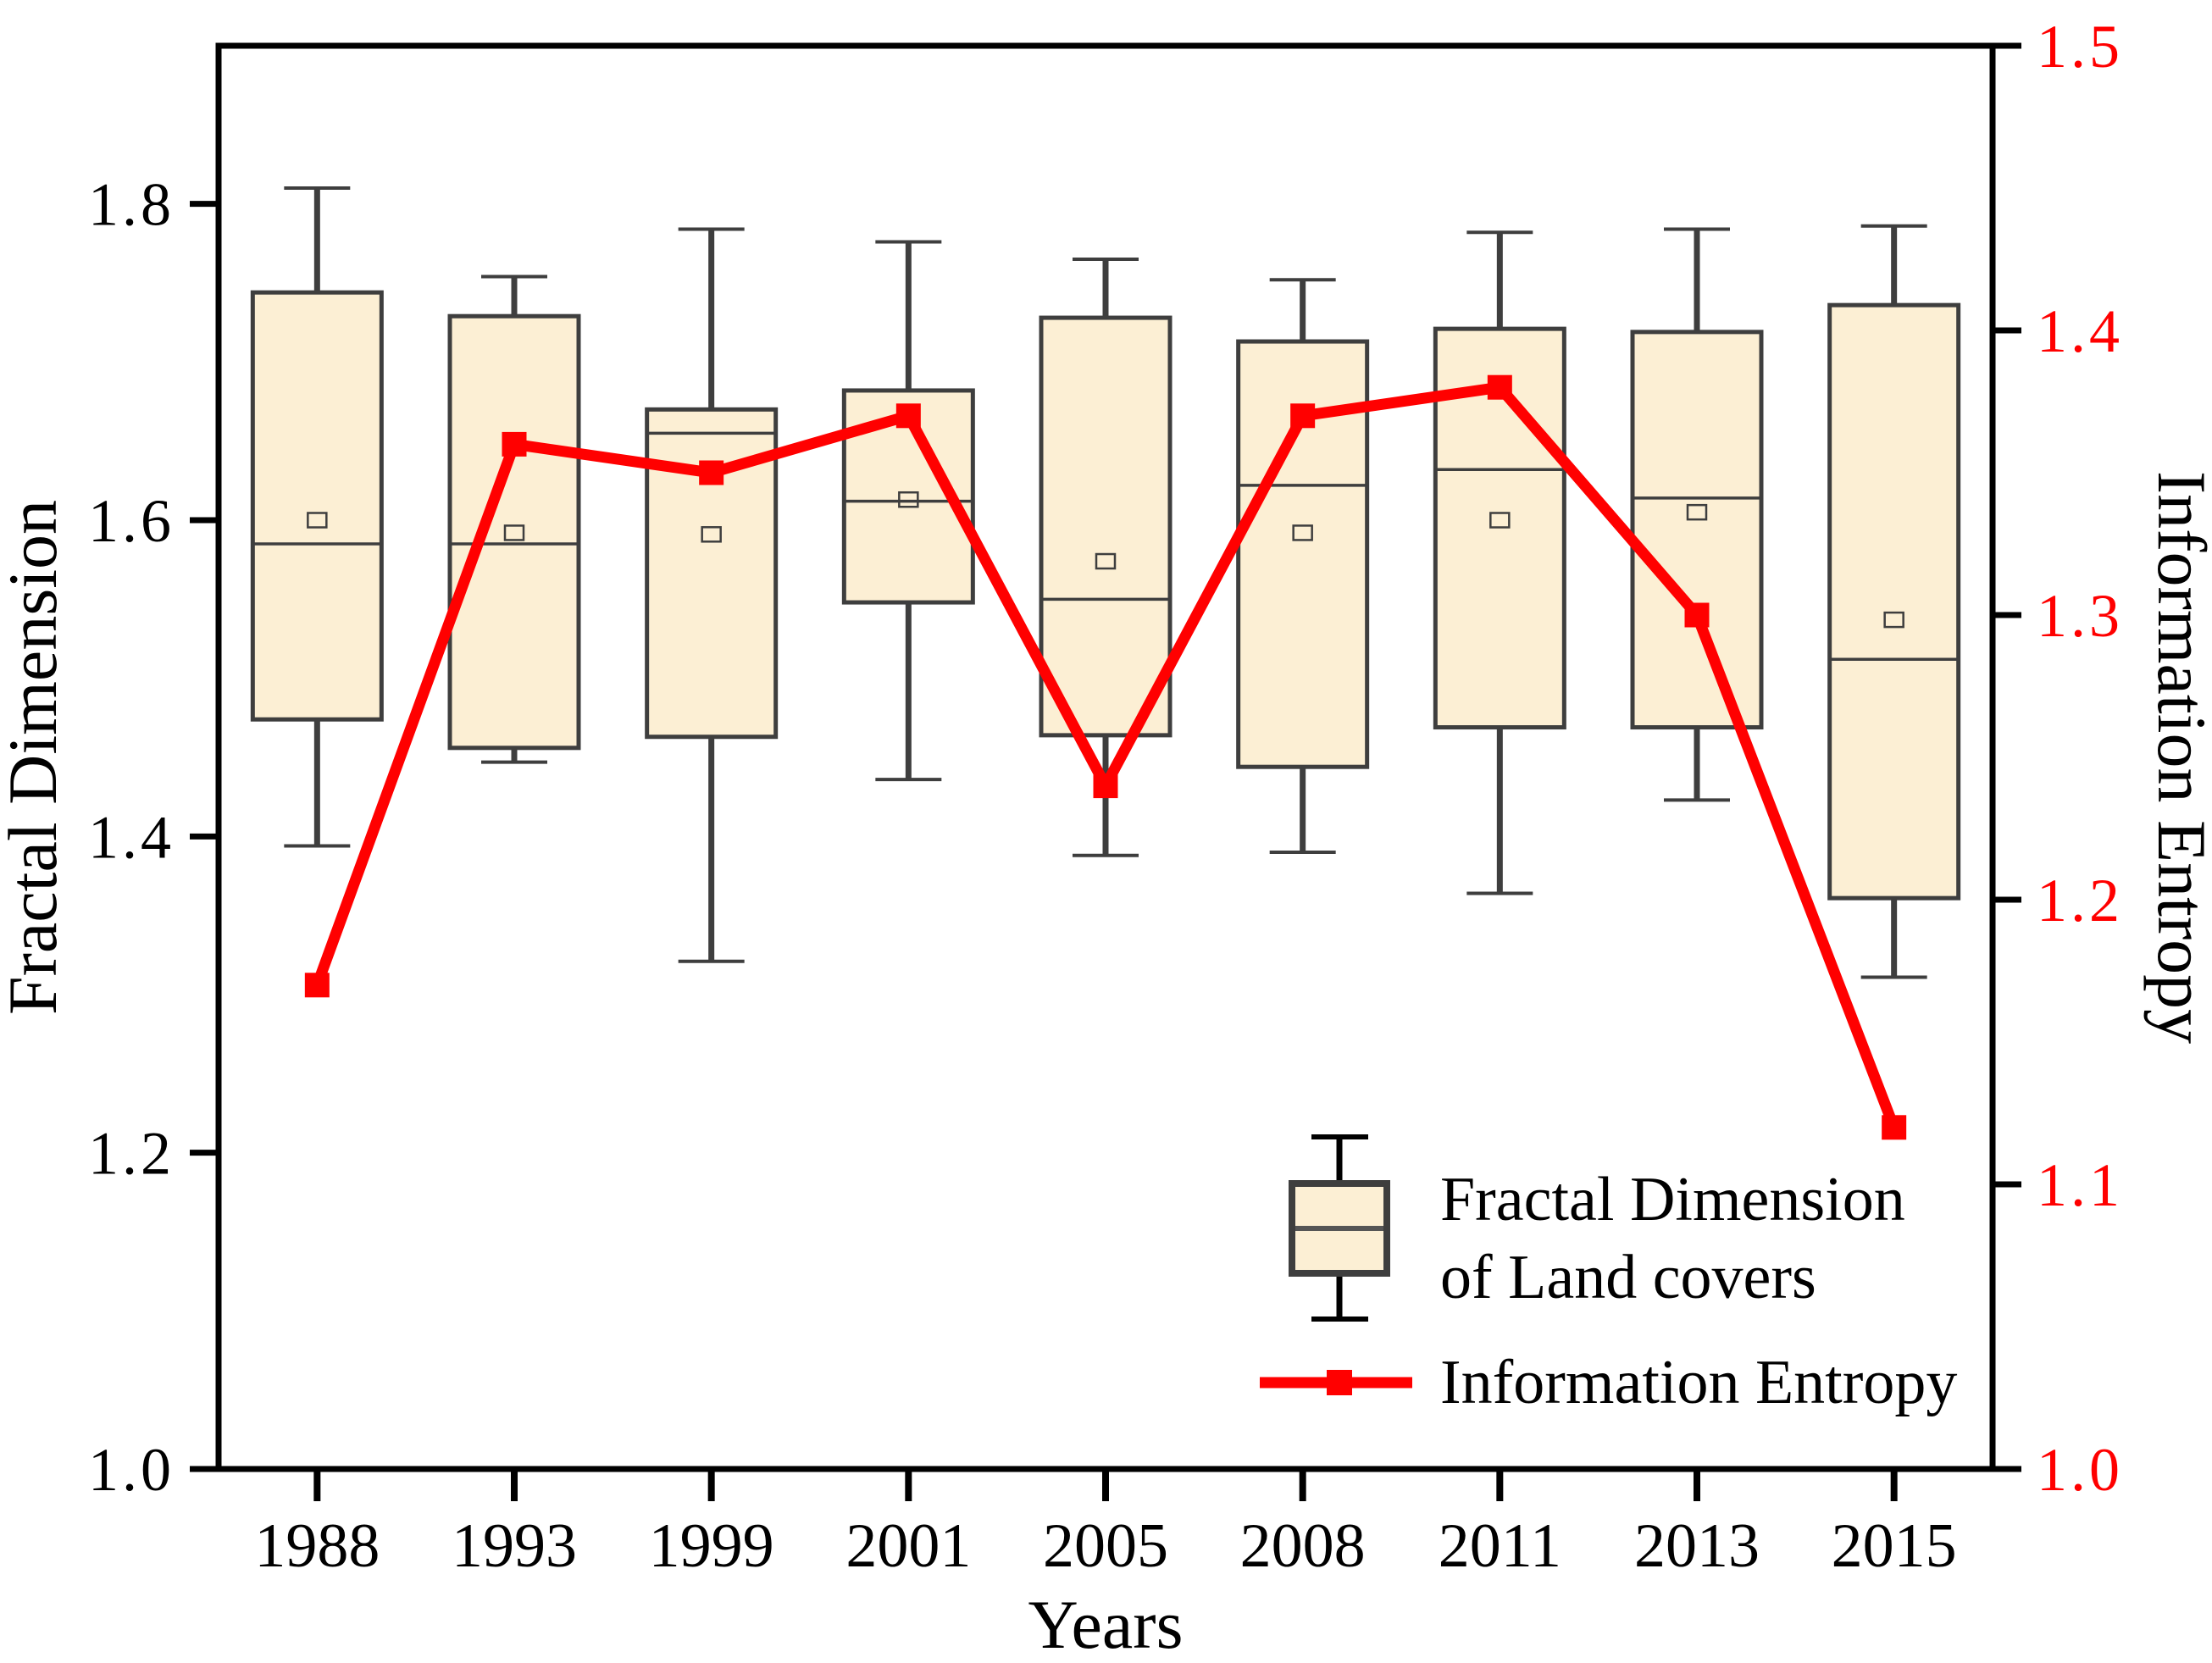 The image size is (2212, 1663). I want to click on mean-marker-1988, so click(317, 520).